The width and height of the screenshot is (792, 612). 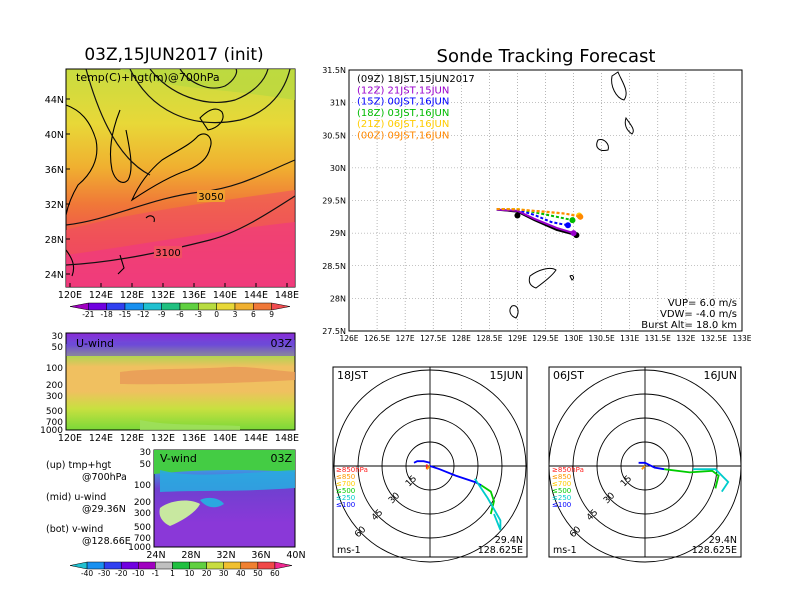 What do you see at coordinates (225, 295) in the screenshot?
I see `lon-tick-label: 140E` at bounding box center [225, 295].